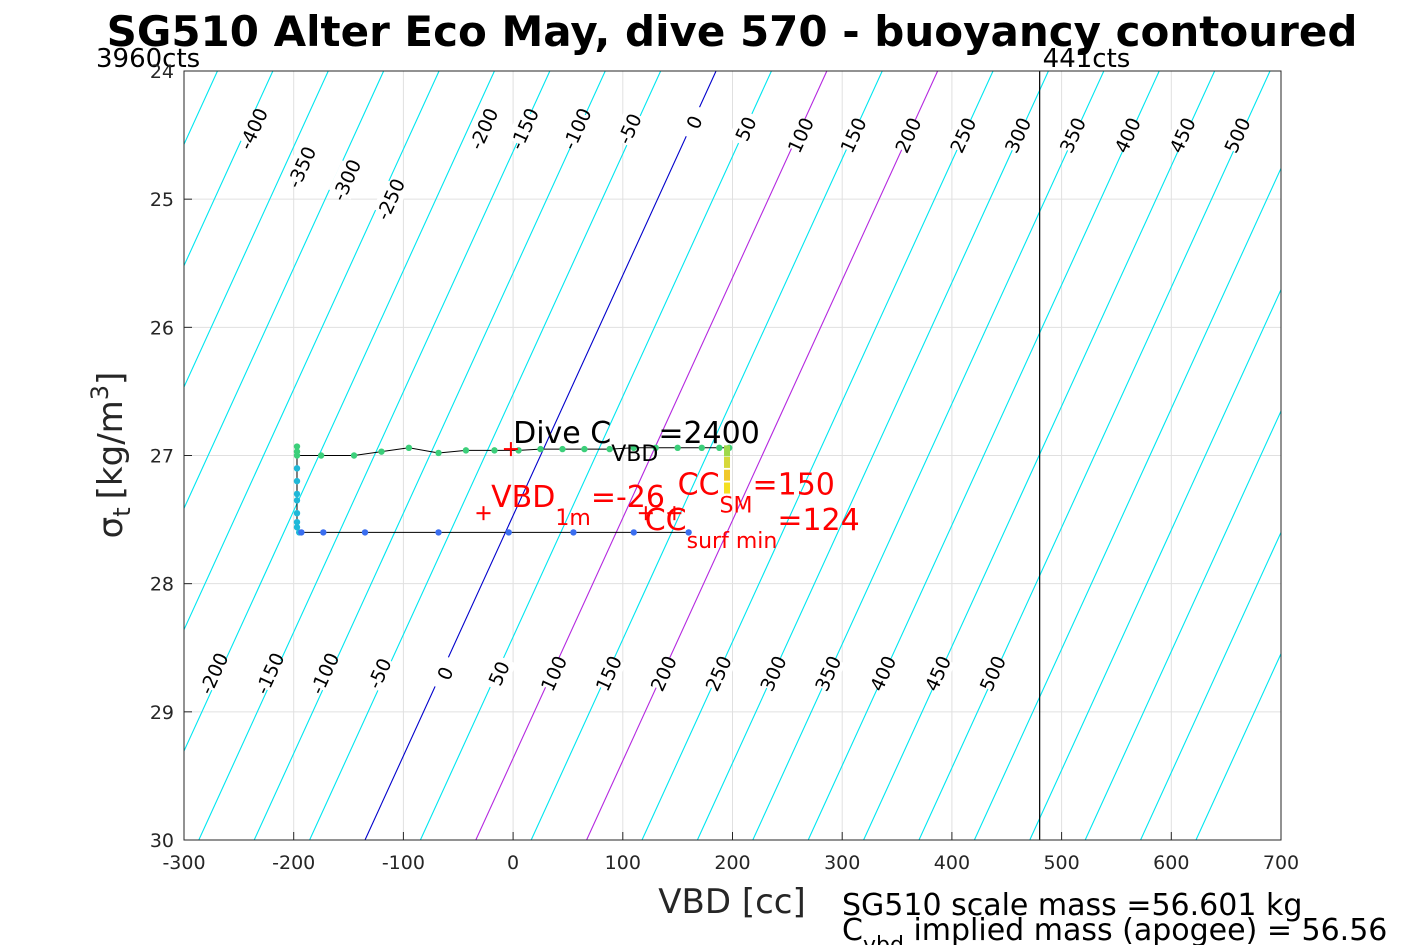  Describe the element at coordinates (952, 863) in the screenshot. I see `x-tick-label: 400` at that location.